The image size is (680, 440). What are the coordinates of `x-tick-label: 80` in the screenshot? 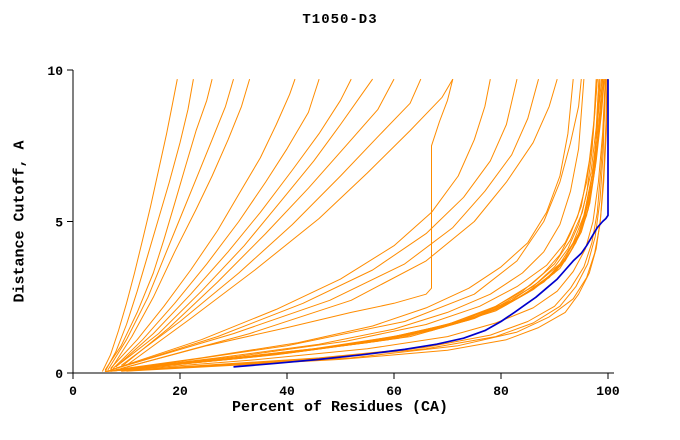 It's located at (501, 391).